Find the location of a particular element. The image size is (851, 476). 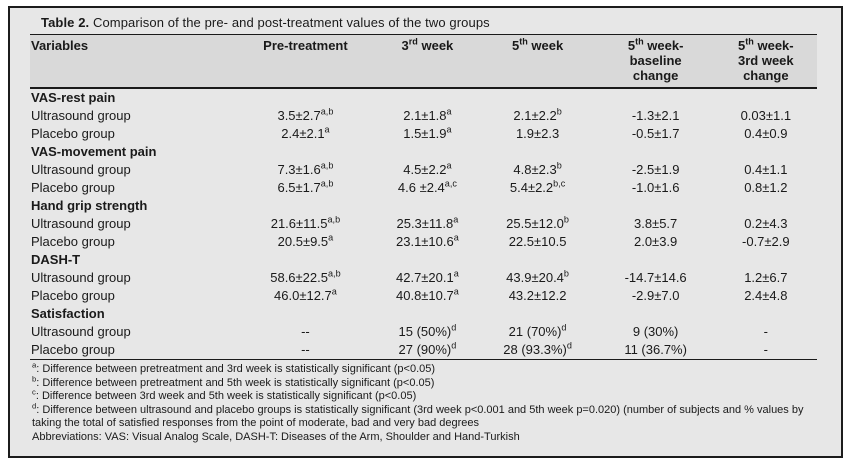

value-cell: 5.4±2.2b,c is located at coordinates (537, 186).